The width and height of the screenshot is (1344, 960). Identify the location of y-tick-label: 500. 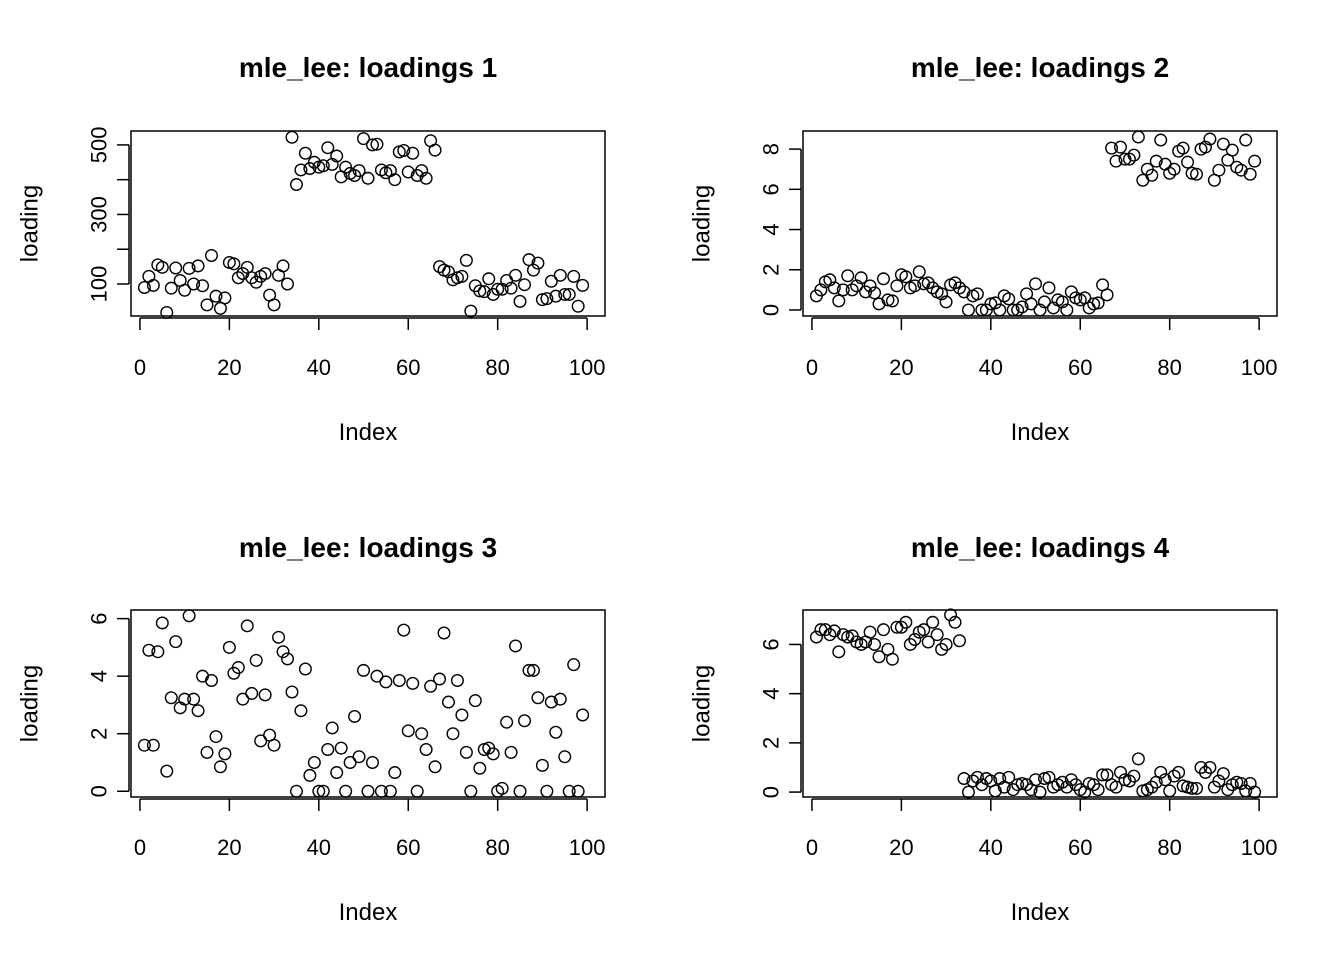
(99, 145).